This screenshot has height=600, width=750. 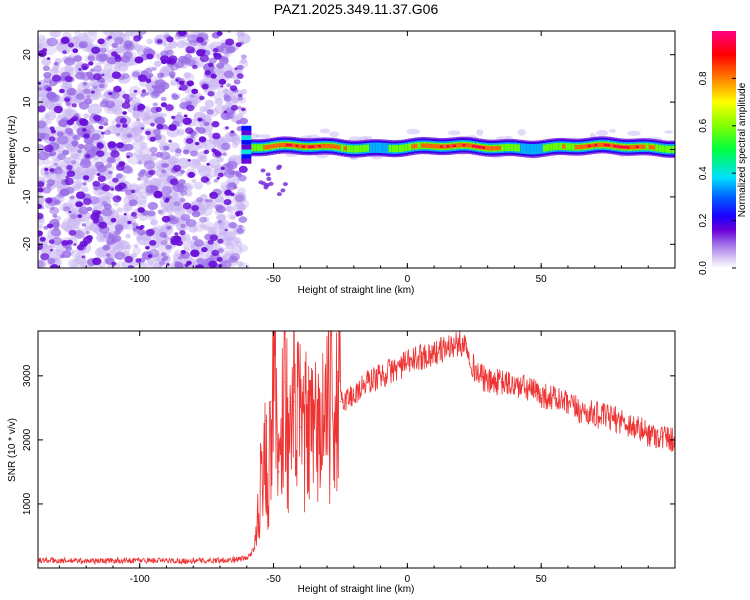 I want to click on colorbar-ticks: 0.0 0.2 0.4 0.6 0.8, so click(x=717, y=173).